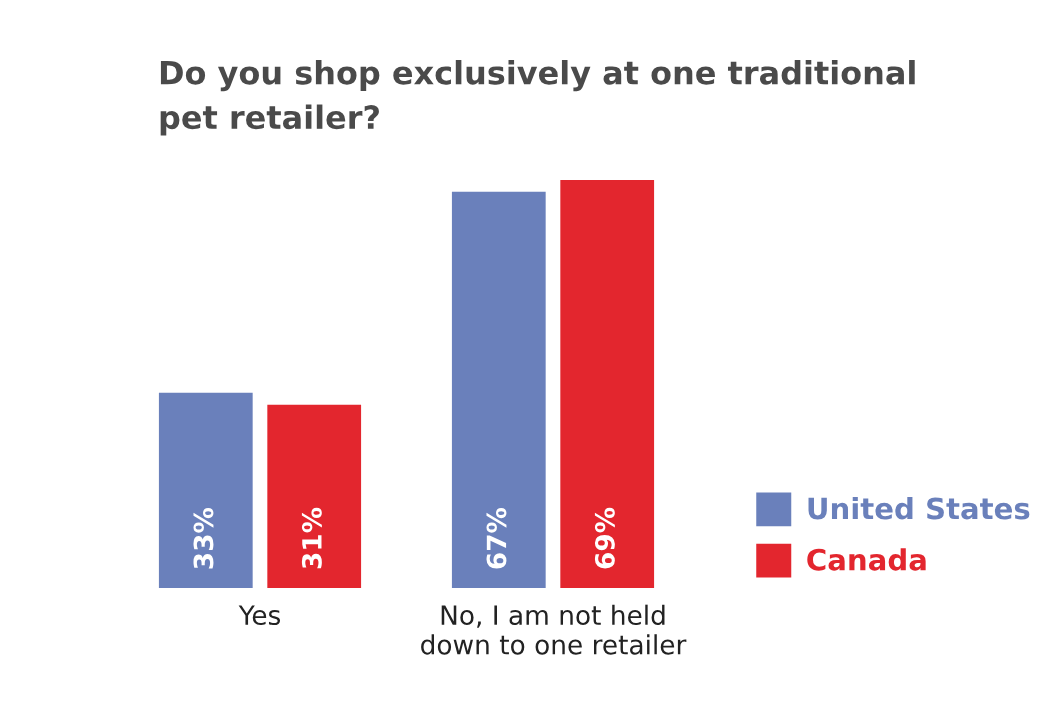  What do you see at coordinates (554, 629) in the screenshot?
I see `x-tick-label: No, I am not held down to one retailer` at bounding box center [554, 629].